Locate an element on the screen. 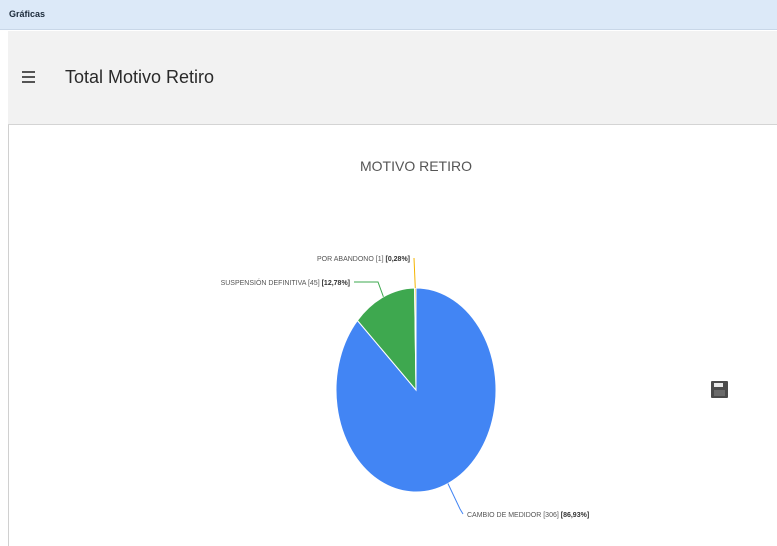 The image size is (777, 546). pie-slice is located at coordinates (416, 390).